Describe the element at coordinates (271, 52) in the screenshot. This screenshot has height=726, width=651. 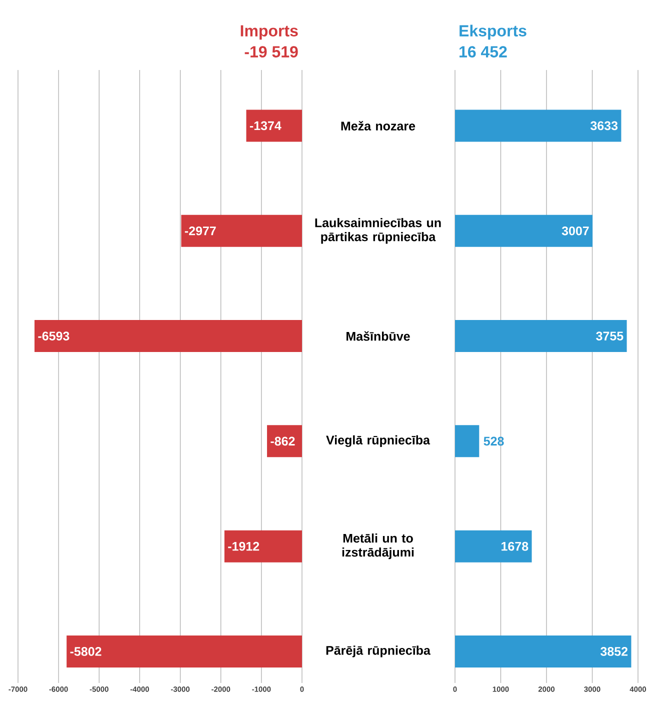
I see `chart-subtitle: -19 519` at that location.